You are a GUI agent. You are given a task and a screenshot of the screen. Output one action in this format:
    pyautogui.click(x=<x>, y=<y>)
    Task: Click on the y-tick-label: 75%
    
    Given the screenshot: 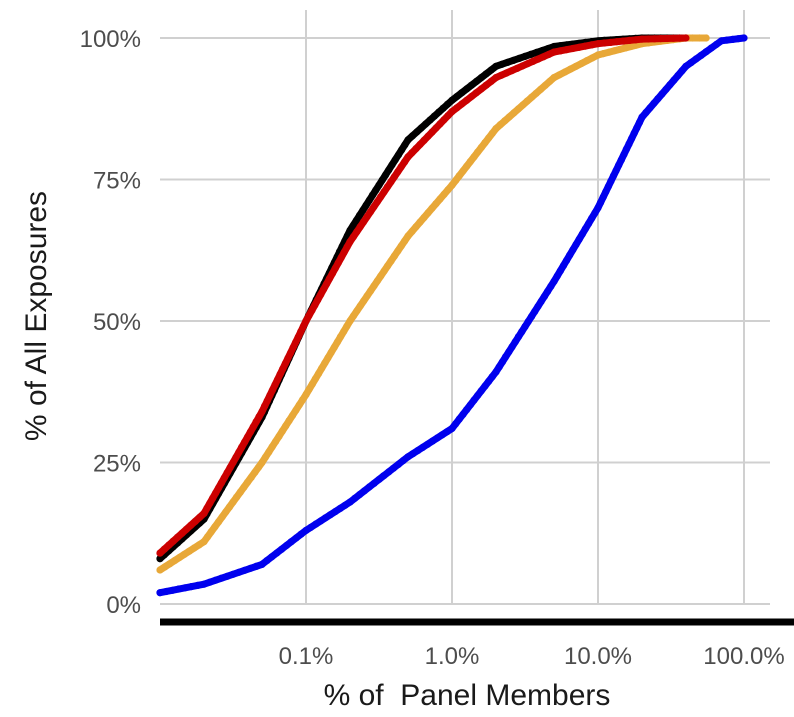 What is the action you would take?
    pyautogui.click(x=117, y=181)
    